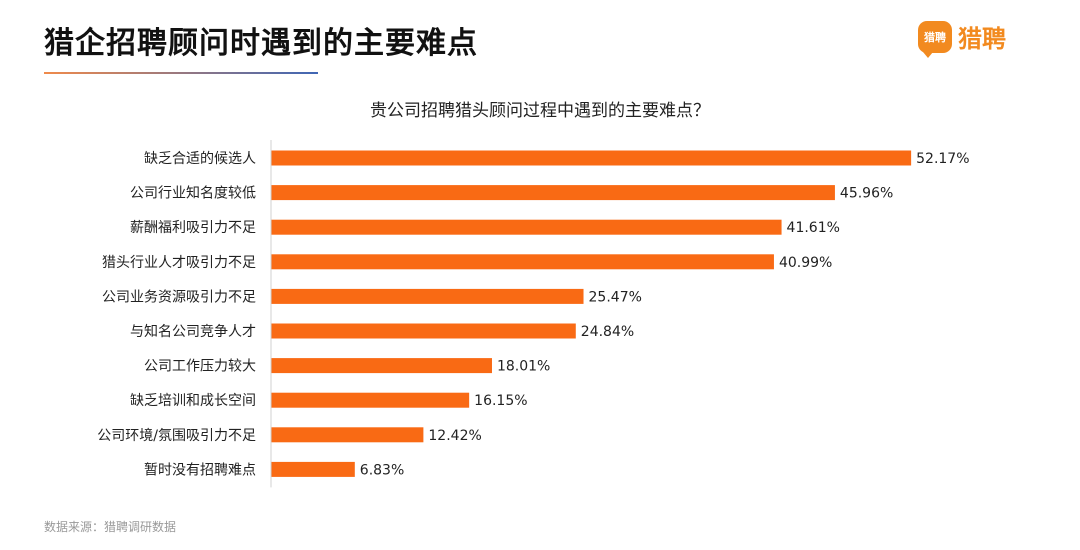 This screenshot has width=1080, height=550. What do you see at coordinates (454, 436) in the screenshot?
I see `value-label: 12.42%` at bounding box center [454, 436].